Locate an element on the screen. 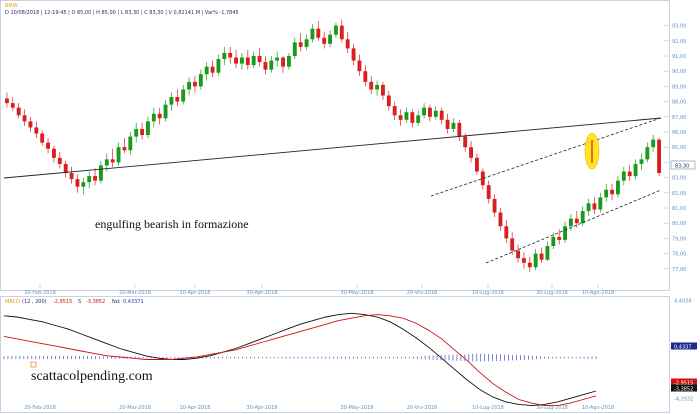 This screenshot has height=414, width=700. macd-y-tick-label: -3,3852 is located at coordinates (683, 390).